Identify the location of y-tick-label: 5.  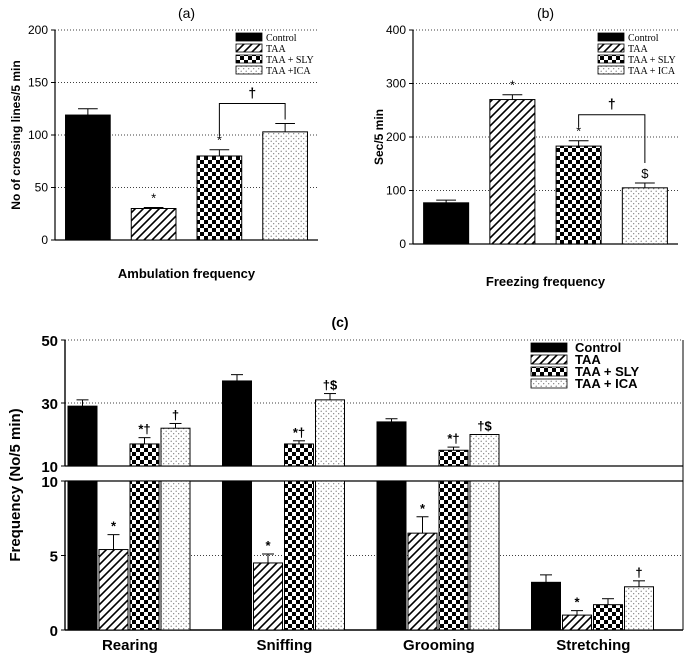
(54, 557).